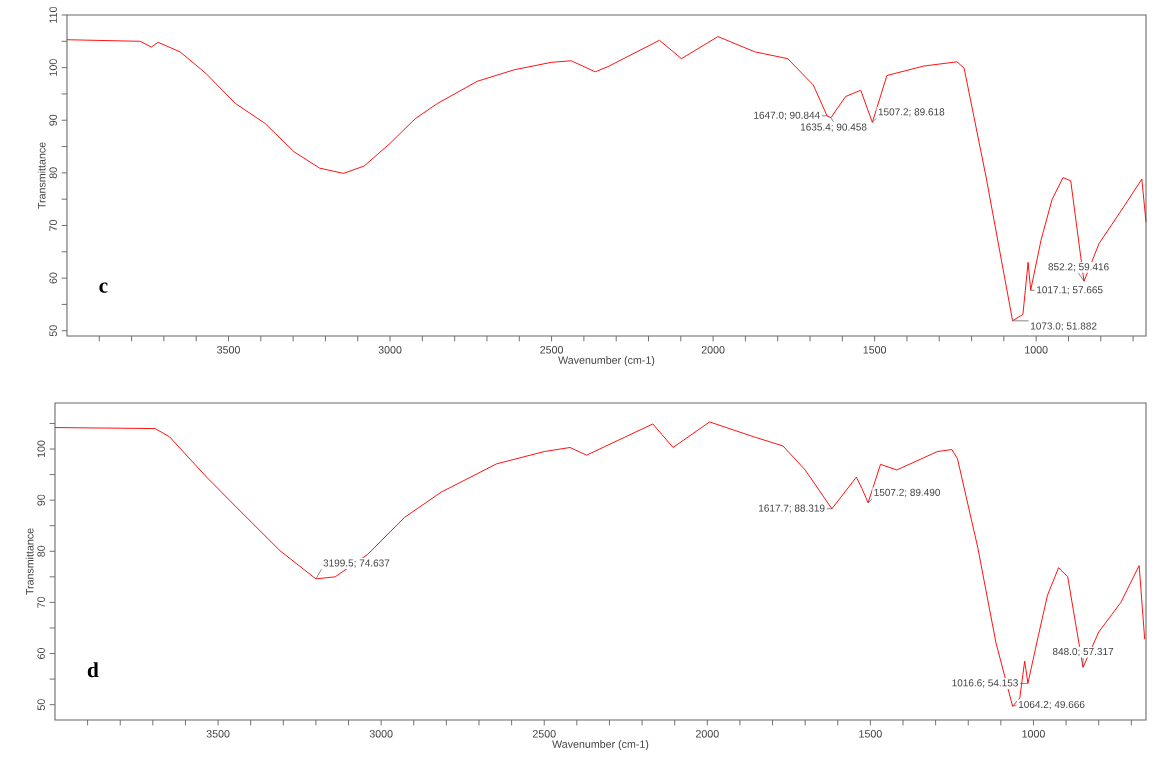 Image resolution: width=1156 pixels, height=757 pixels. I want to click on y-tick-label: 110, so click(53, 14).